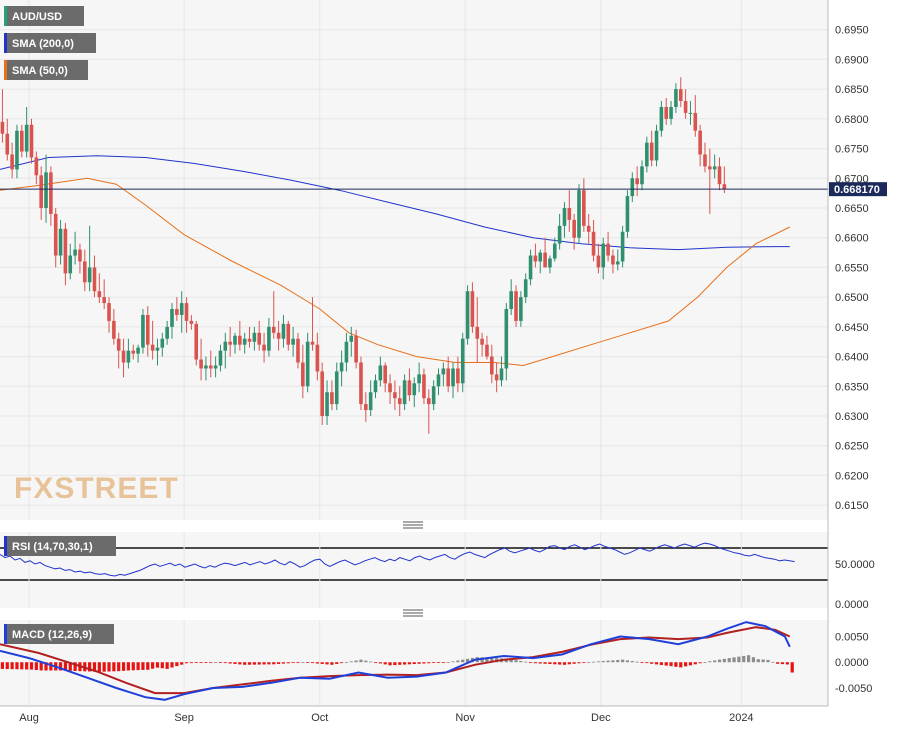 The width and height of the screenshot is (898, 731). Describe the element at coordinates (852, 60) in the screenshot. I see `y-tick-label: 0.6900` at that location.